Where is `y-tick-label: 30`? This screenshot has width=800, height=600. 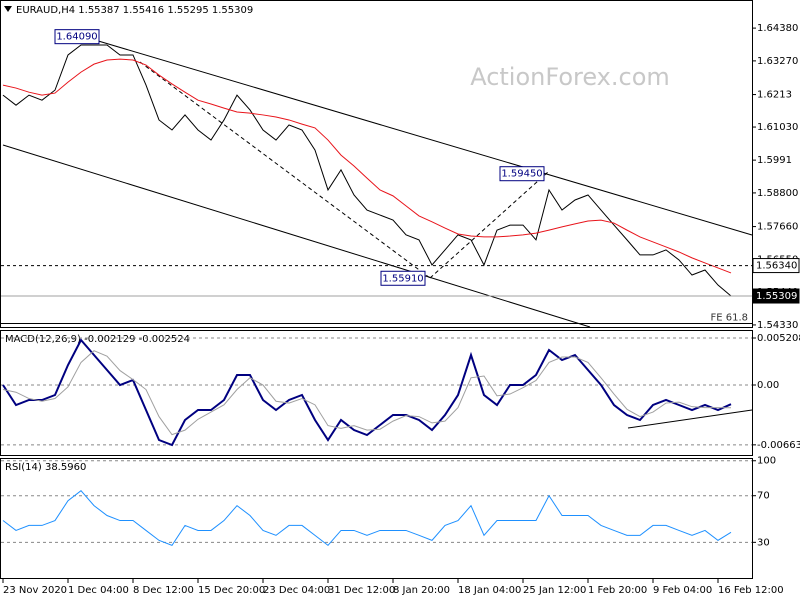 y-tick-label: 30 is located at coordinates (763, 542).